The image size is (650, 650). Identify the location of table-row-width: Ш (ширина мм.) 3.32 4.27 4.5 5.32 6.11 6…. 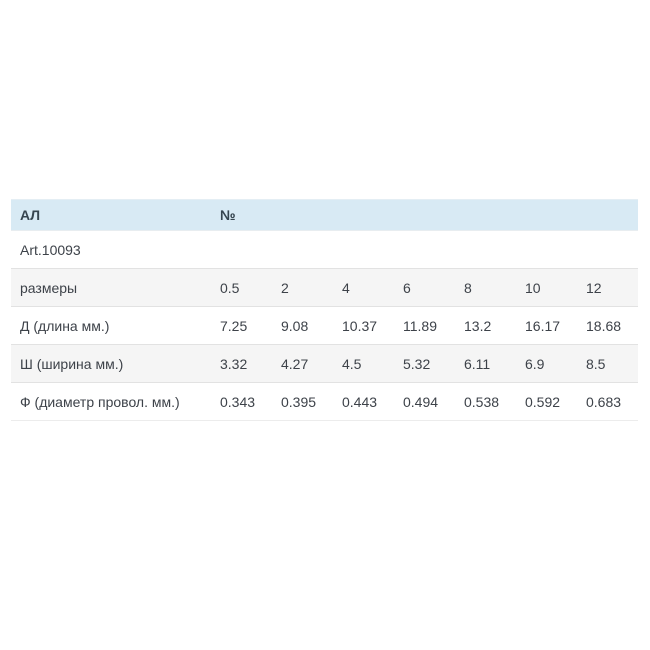
(325, 363).